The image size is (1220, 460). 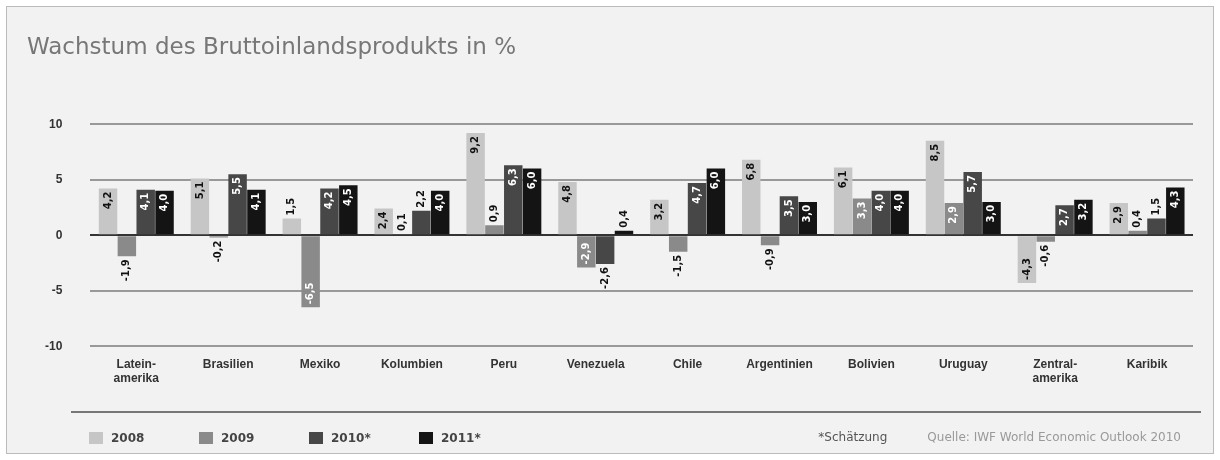 I want to click on x-tick-label: Peru, so click(x=504, y=363).